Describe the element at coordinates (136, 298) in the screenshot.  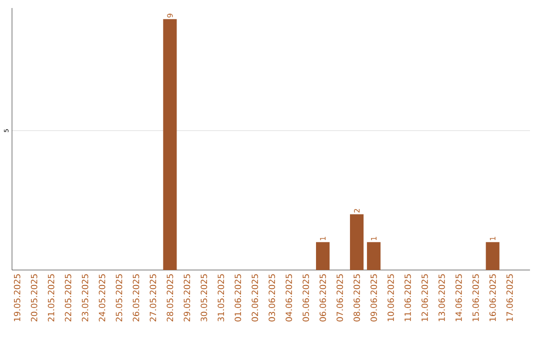
I see `x-tick-label: 26.05.2025` at that location.